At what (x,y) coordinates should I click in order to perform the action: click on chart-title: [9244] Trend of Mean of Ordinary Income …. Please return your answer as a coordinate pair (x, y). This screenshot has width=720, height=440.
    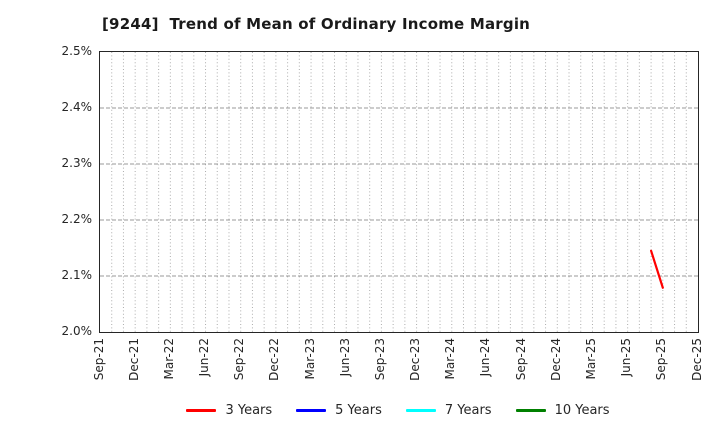
    Looking at the image, I should click on (316, 24).